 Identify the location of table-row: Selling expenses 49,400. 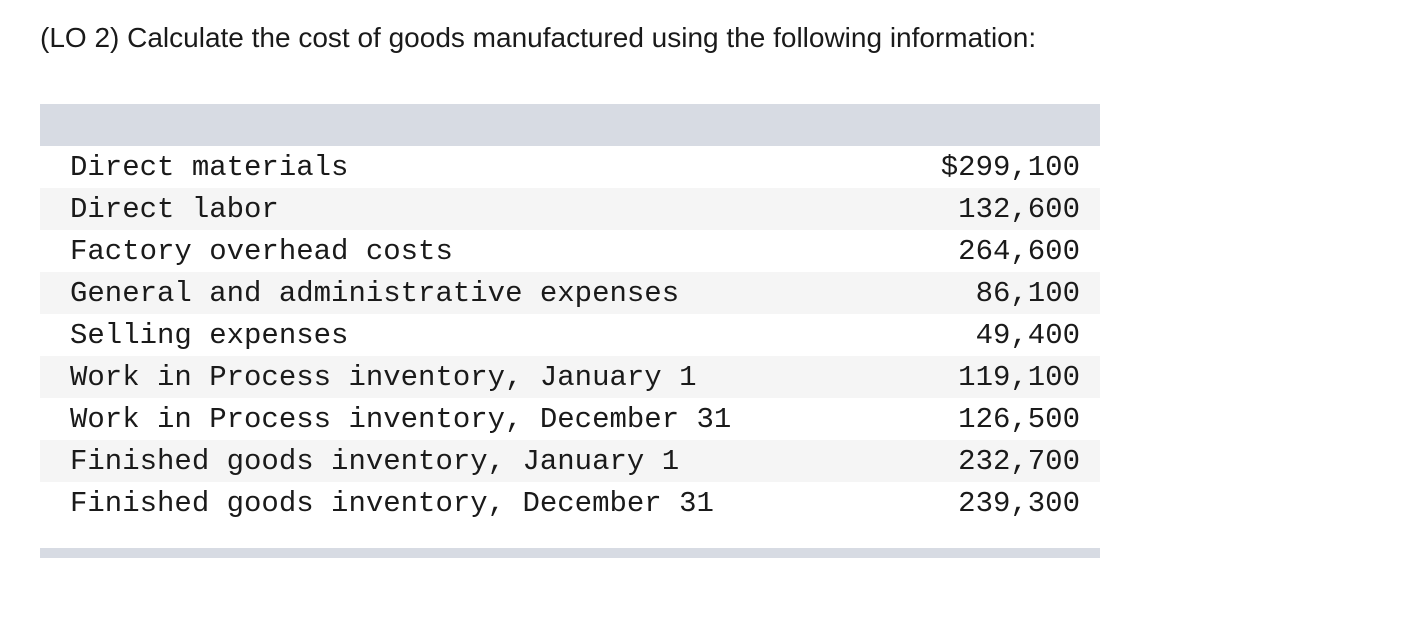
(570, 335).